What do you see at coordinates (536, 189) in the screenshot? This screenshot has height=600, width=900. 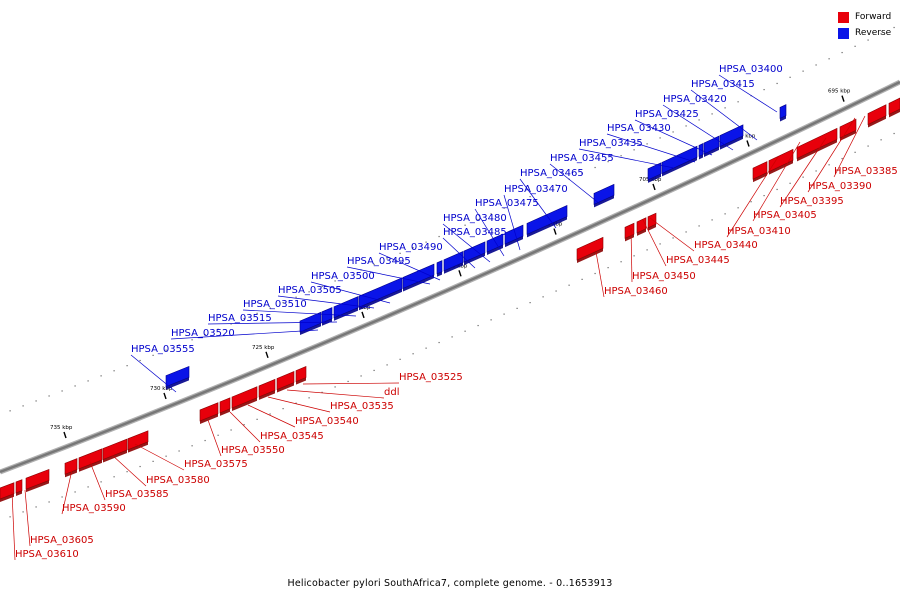 I see `reverse-gene-label: HPSA_03470` at bounding box center [536, 189].